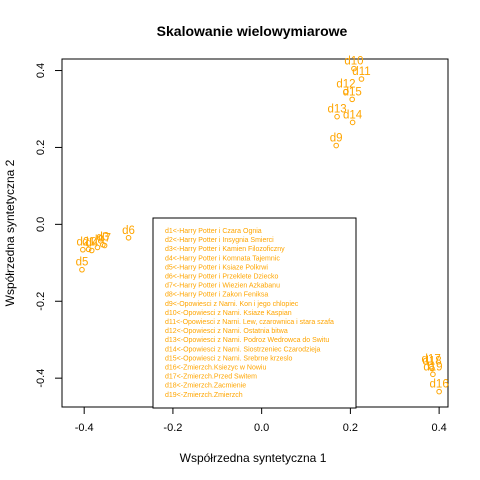 The image size is (480, 480). I want to click on legend-entry: d15<-Opowiesci z Narni. Srebrne krzeslo, so click(229, 358).